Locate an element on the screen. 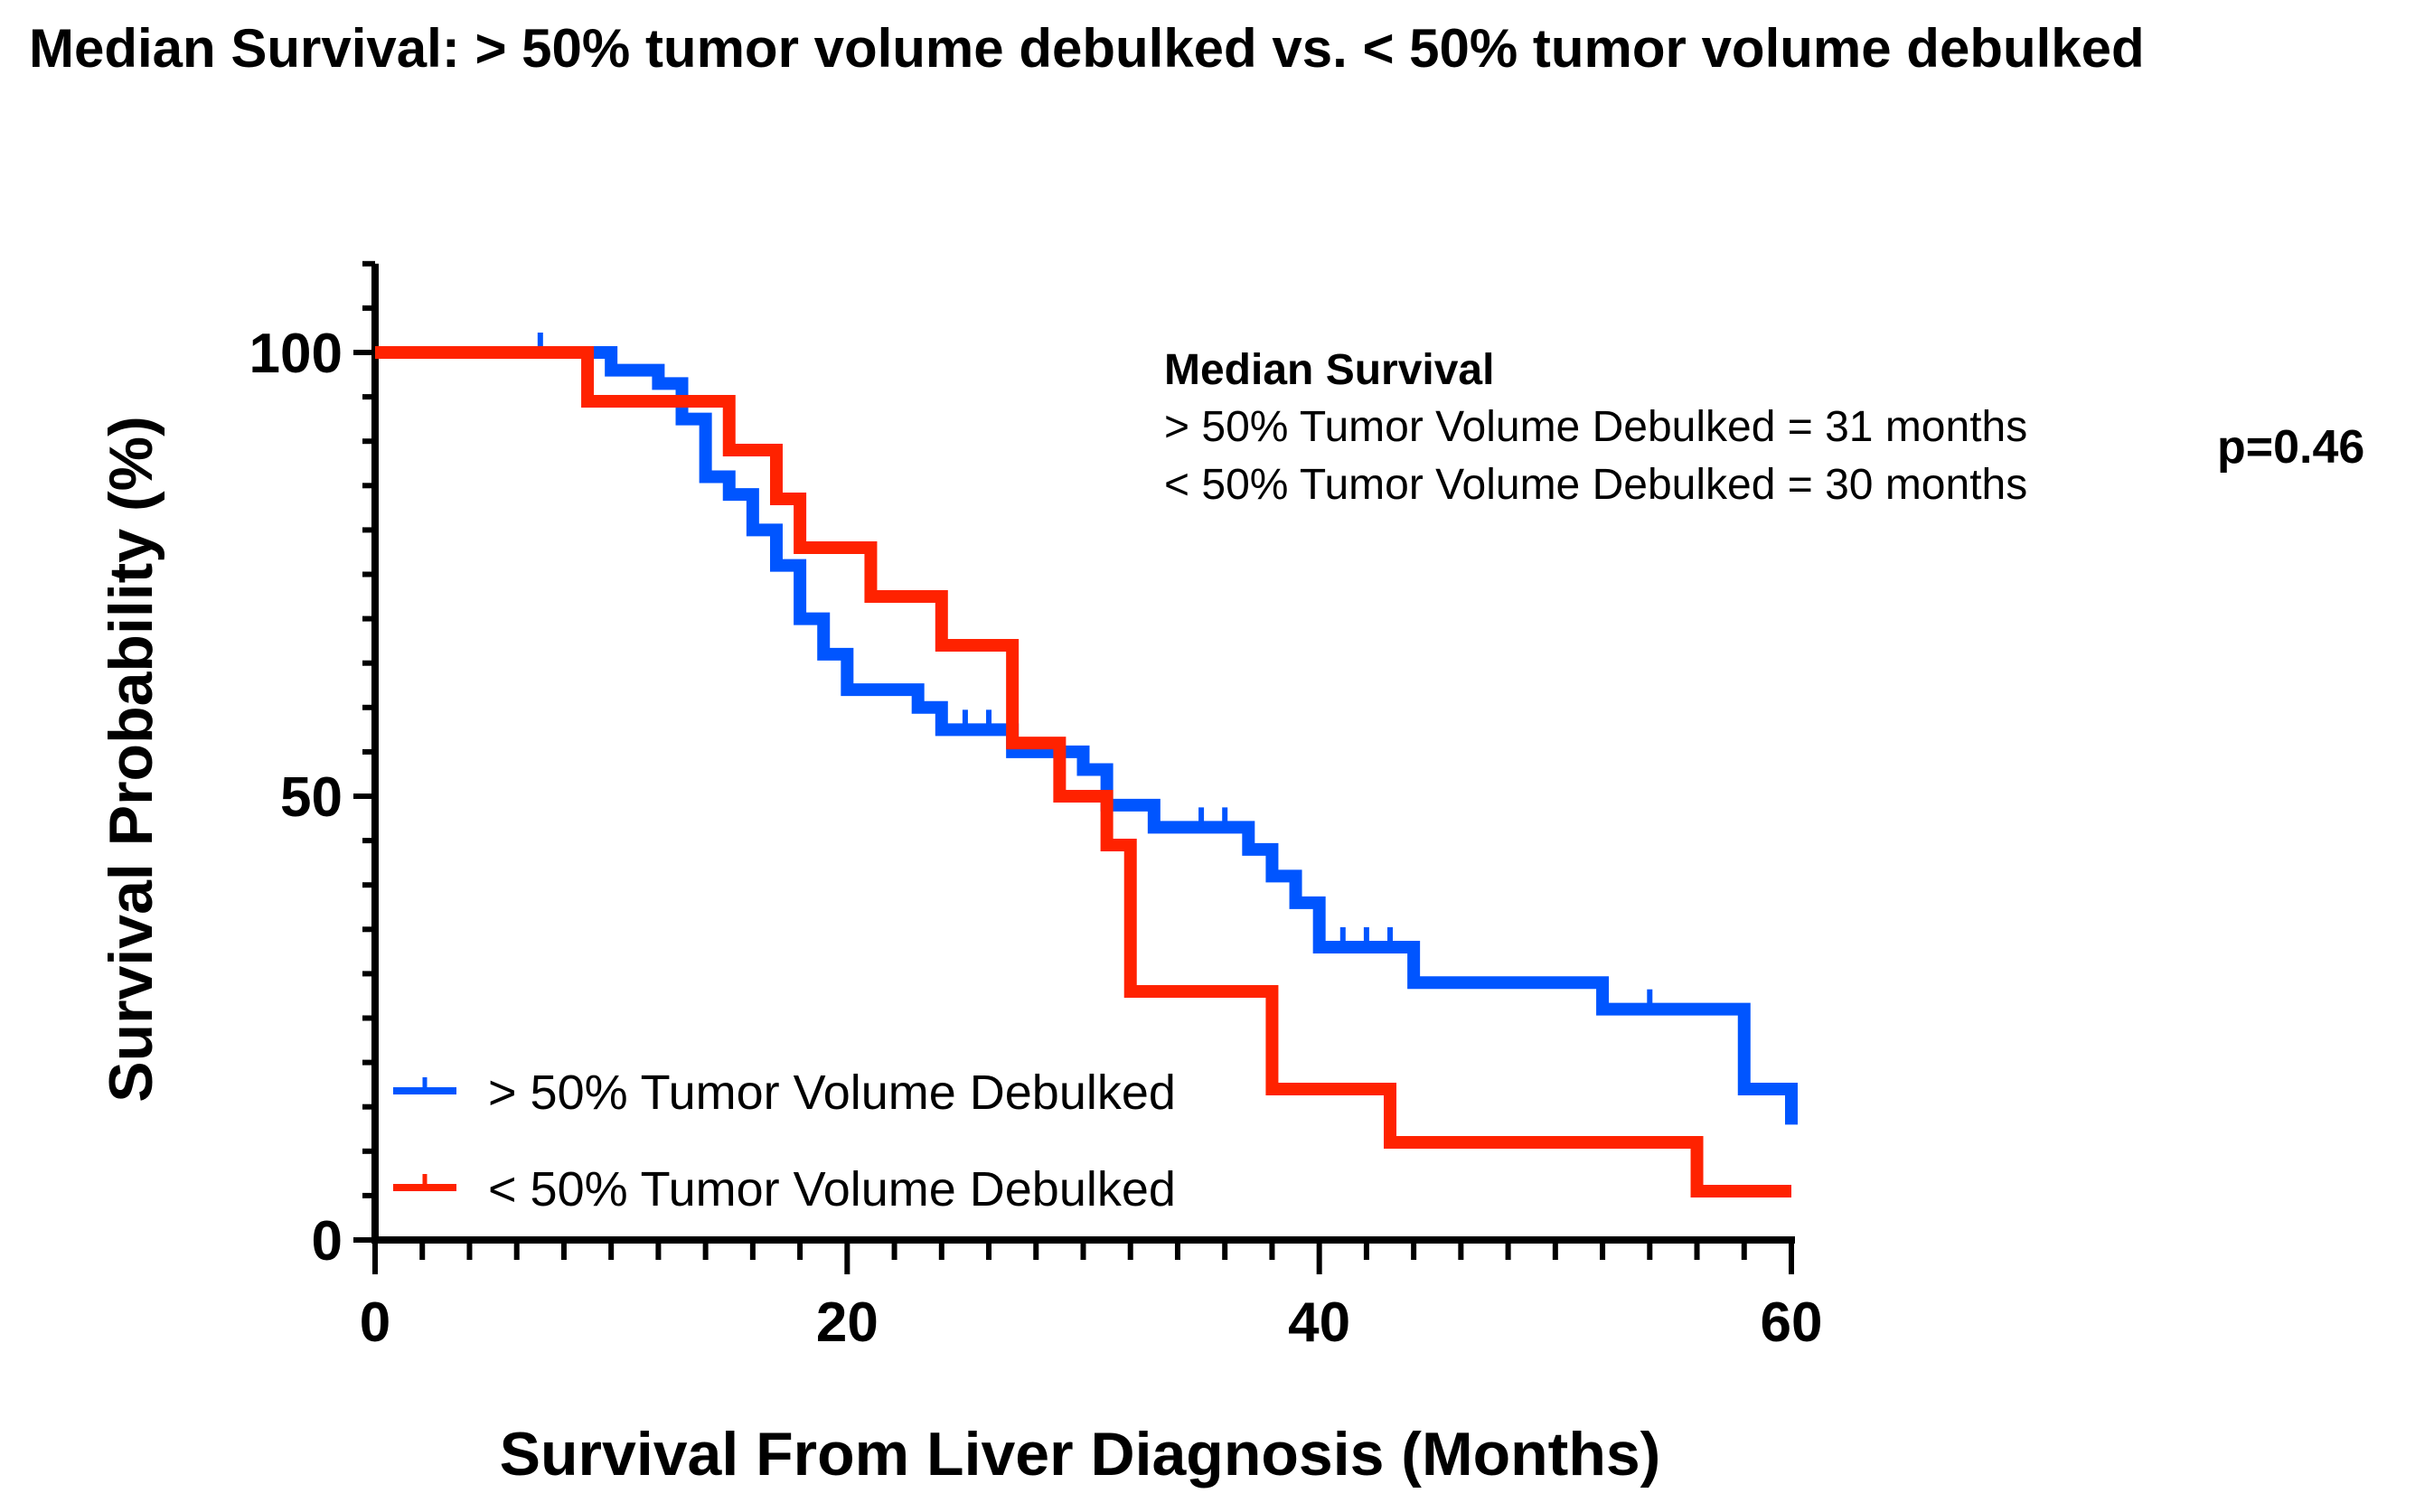 Image resolution: width=2415 pixels, height=1512 pixels. y-tick-label: 100 is located at coordinates (296, 354).